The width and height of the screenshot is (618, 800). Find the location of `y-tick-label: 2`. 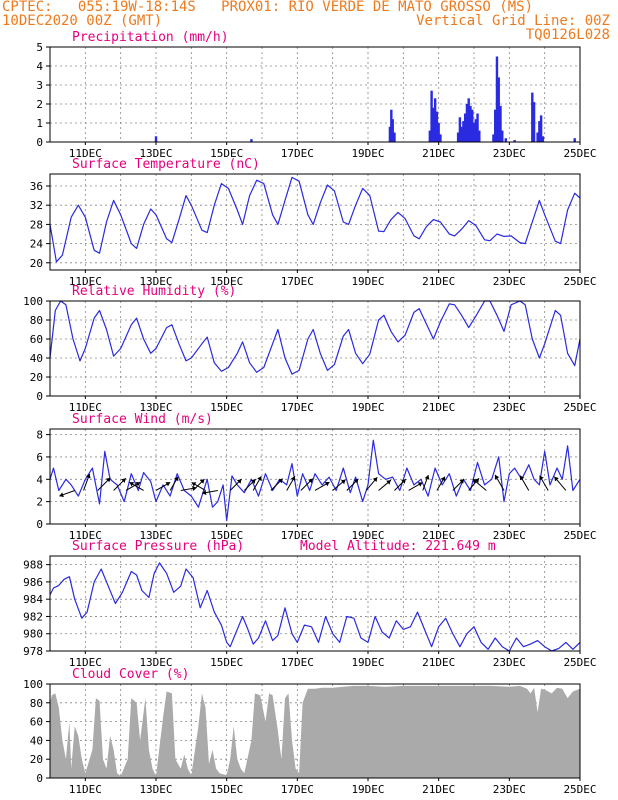

y-tick-label: 2 is located at coordinates (39, 502).